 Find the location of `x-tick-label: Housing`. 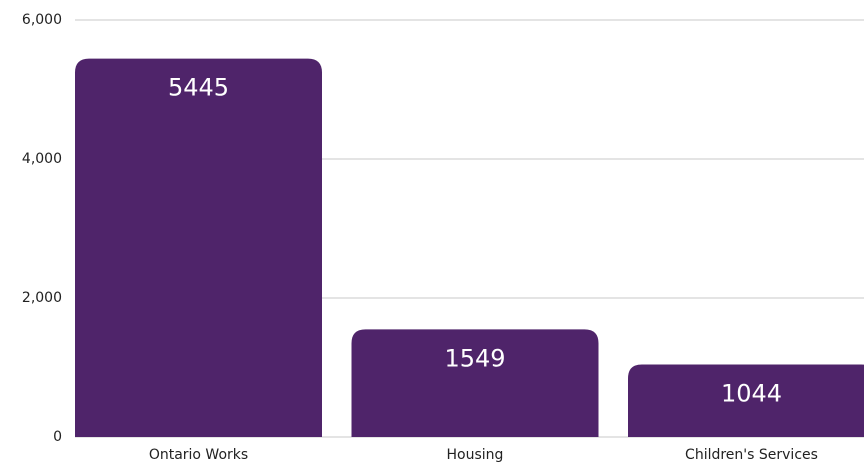

x-tick-label: Housing is located at coordinates (475, 455).